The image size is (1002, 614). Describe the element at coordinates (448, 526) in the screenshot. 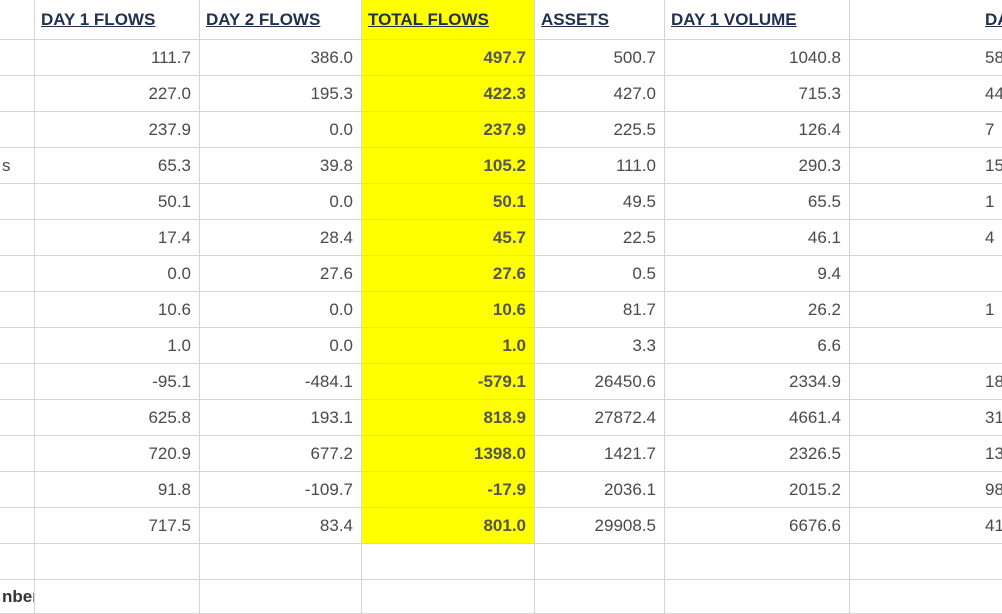

I see `data-cell: 801.0` at that location.